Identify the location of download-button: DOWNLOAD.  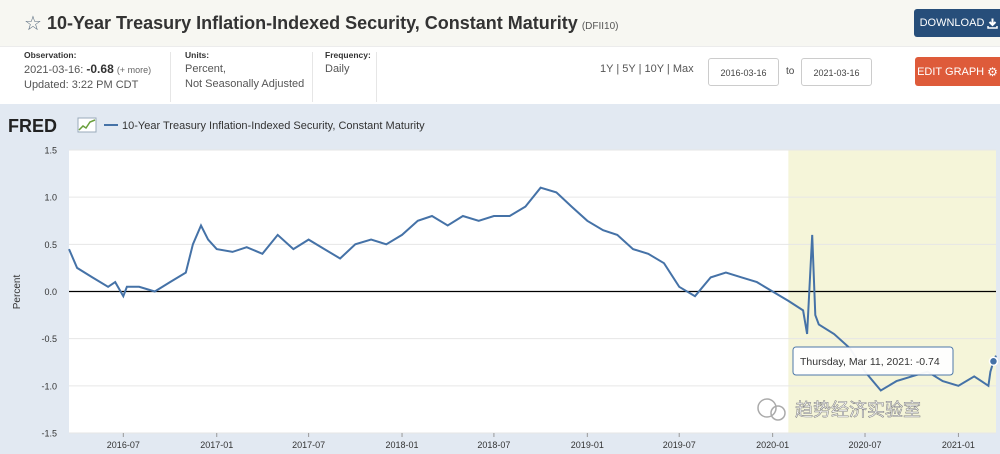
(957, 23).